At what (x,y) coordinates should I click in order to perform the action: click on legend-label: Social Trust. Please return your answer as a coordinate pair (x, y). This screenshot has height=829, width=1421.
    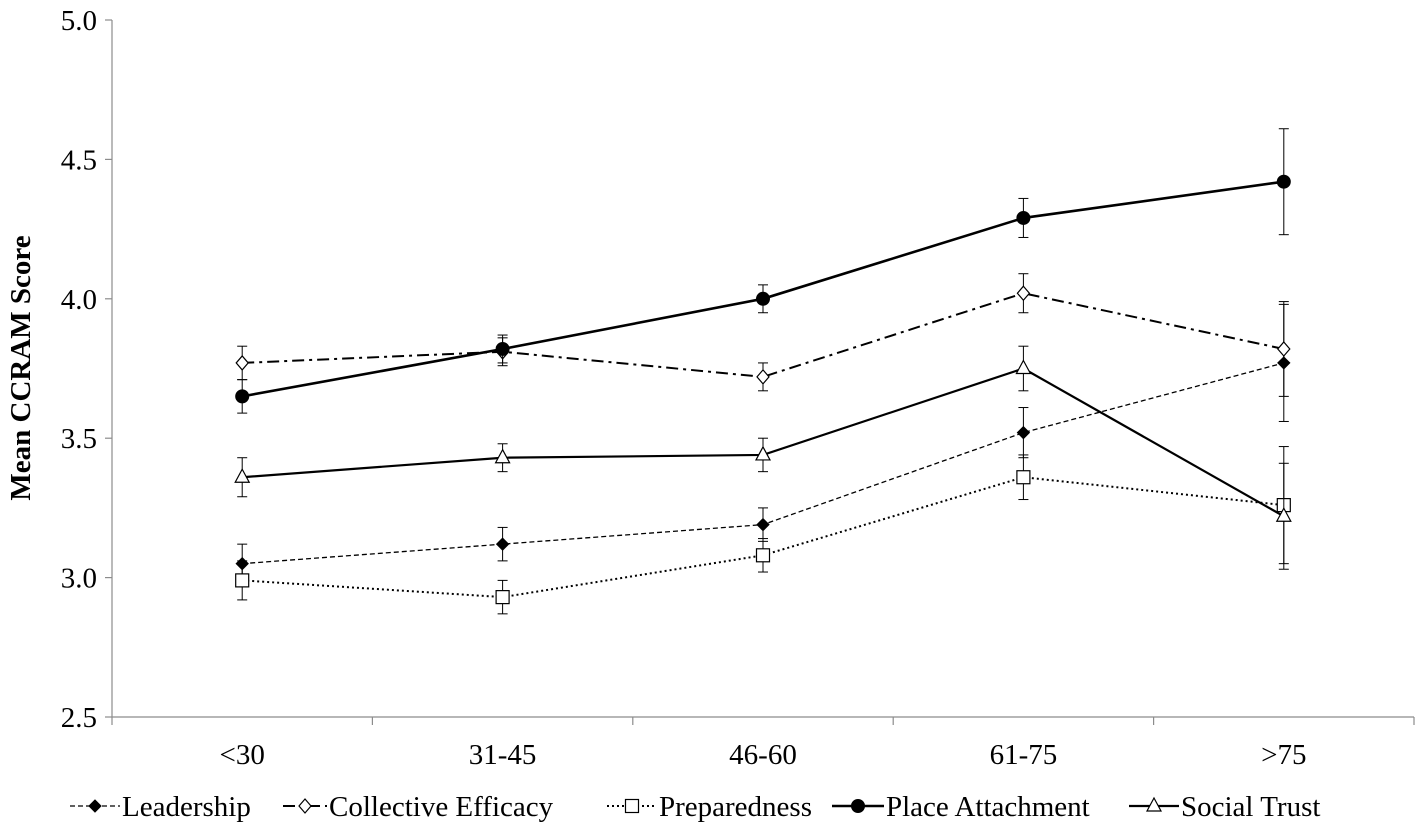
    Looking at the image, I should click on (1250, 807).